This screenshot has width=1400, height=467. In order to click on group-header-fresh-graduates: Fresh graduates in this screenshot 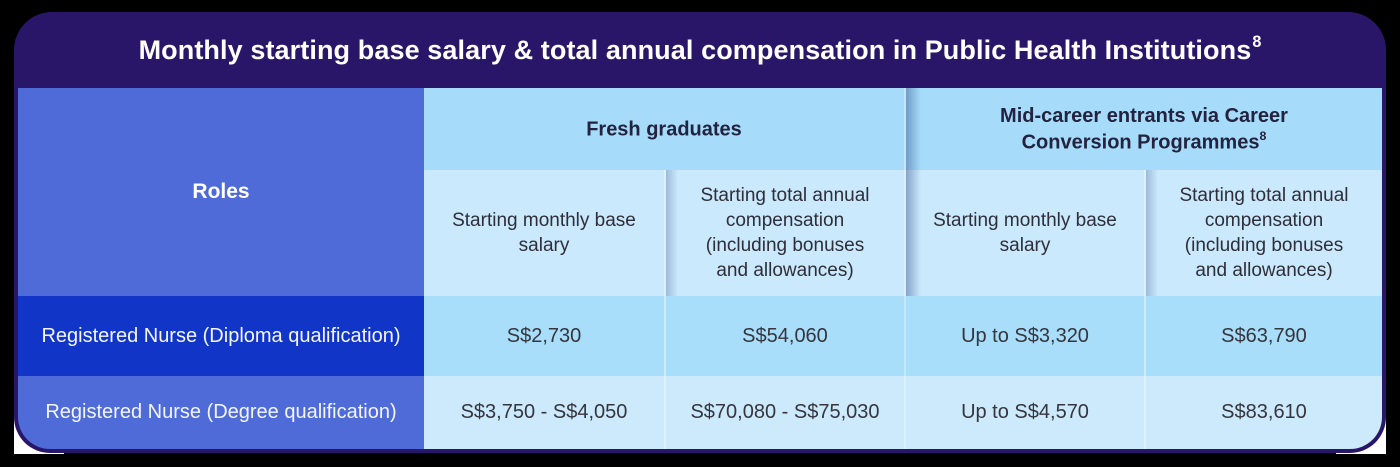, I will do `click(664, 129)`.